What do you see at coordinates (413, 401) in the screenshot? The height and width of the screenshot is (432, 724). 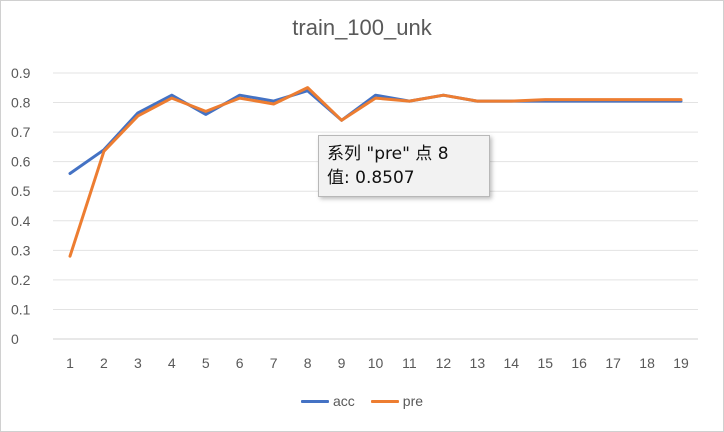 I see `legend-label-pre: pre` at bounding box center [413, 401].